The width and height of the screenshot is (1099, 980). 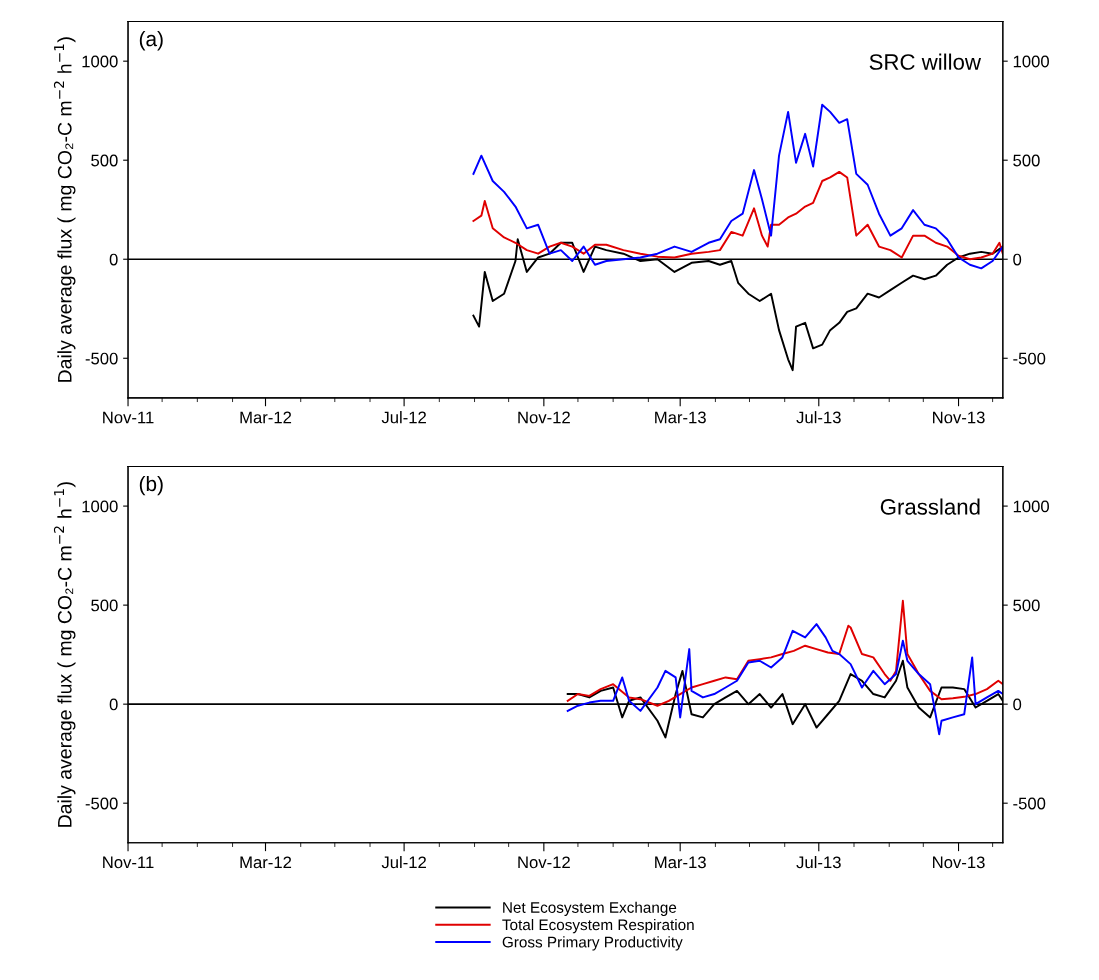 I want to click on annotation: (a), so click(x=151, y=40).